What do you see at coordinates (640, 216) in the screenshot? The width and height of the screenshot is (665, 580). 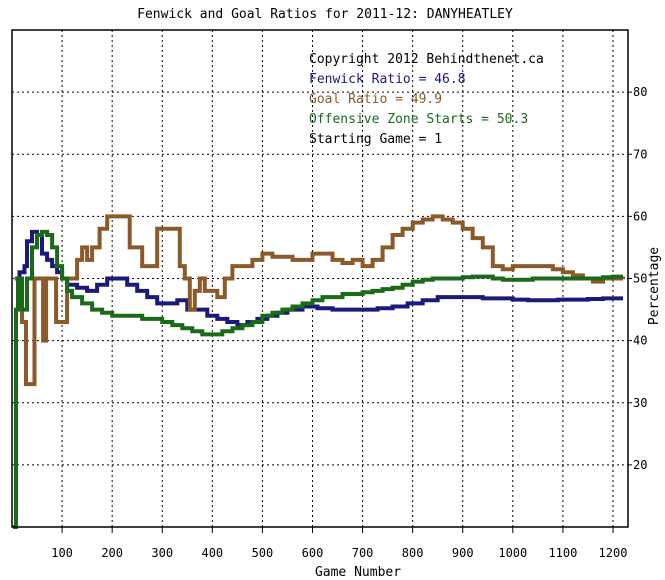 I see `y-tick-label-4: 60` at bounding box center [640, 216].